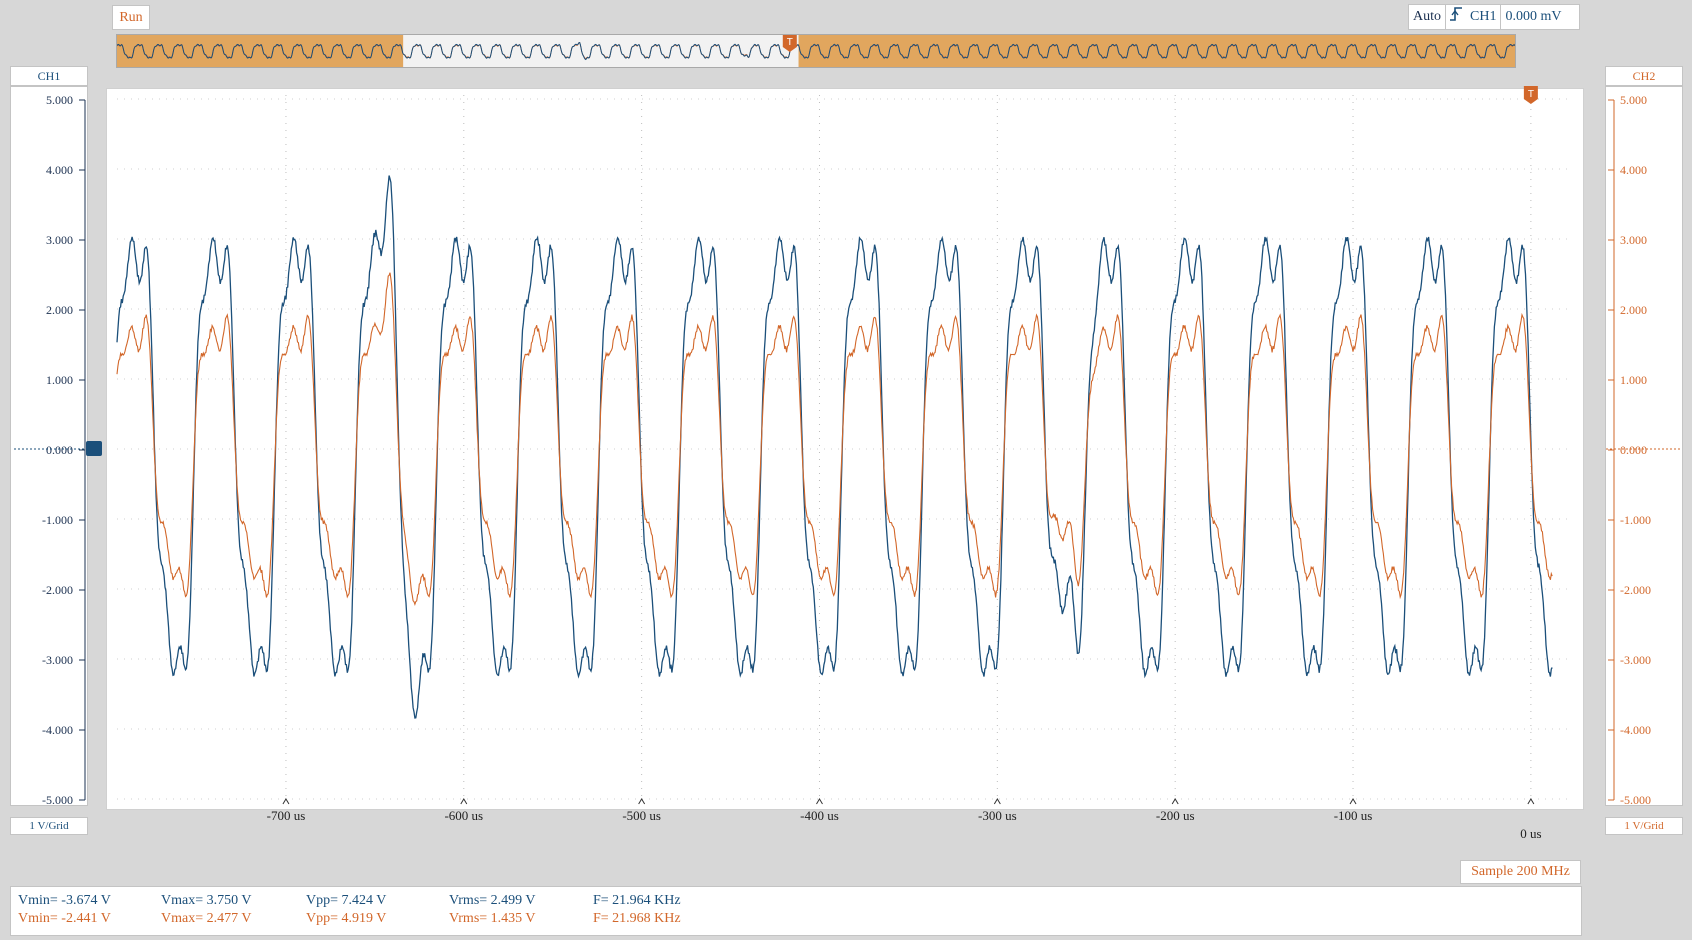 The width and height of the screenshot is (1692, 940). What do you see at coordinates (64, 900) in the screenshot?
I see `ch1-vmin: Vmin= -3.674 V` at bounding box center [64, 900].